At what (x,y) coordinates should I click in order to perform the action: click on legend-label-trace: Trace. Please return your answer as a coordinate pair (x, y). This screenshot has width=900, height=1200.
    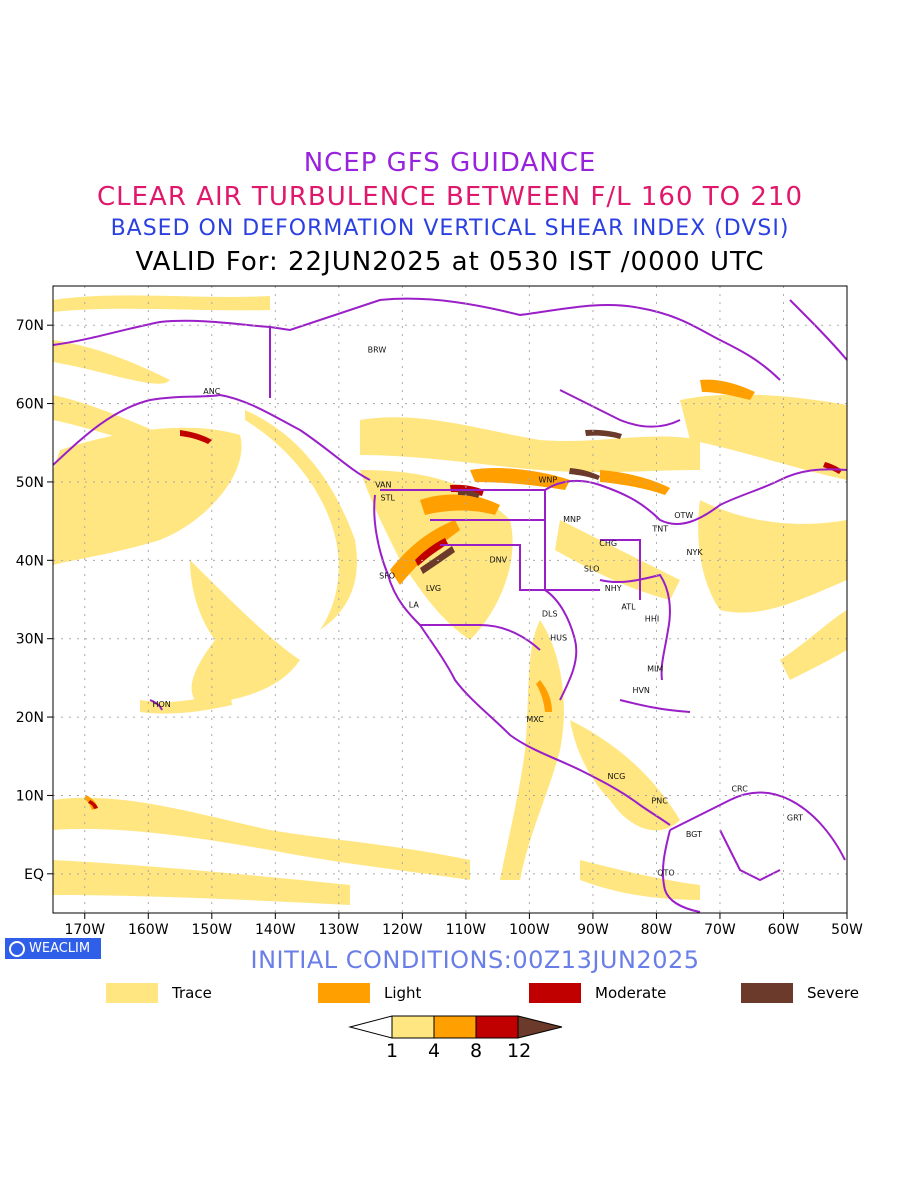
    Looking at the image, I should click on (192, 993).